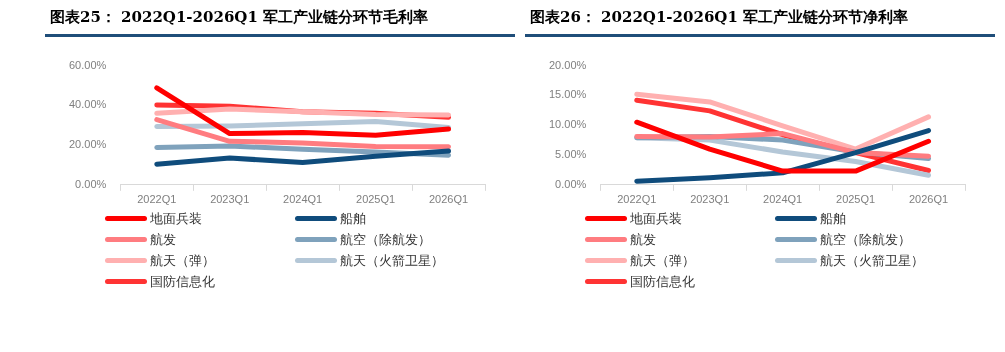 The image size is (1005, 352). What do you see at coordinates (88, 104) in the screenshot?
I see `y-tick-label: 40.00%` at bounding box center [88, 104].